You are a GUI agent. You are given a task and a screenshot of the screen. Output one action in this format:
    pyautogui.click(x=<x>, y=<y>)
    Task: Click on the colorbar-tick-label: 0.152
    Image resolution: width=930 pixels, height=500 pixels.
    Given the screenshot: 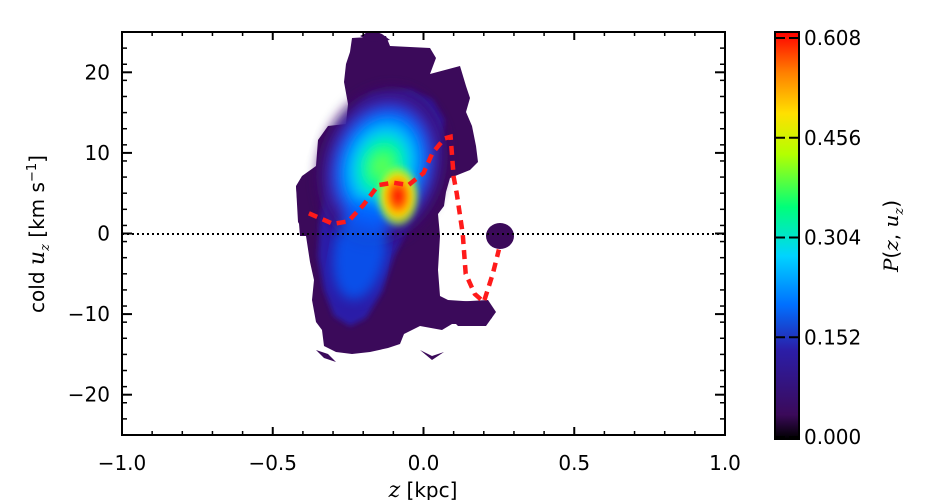 What is the action you would take?
    pyautogui.click(x=832, y=337)
    